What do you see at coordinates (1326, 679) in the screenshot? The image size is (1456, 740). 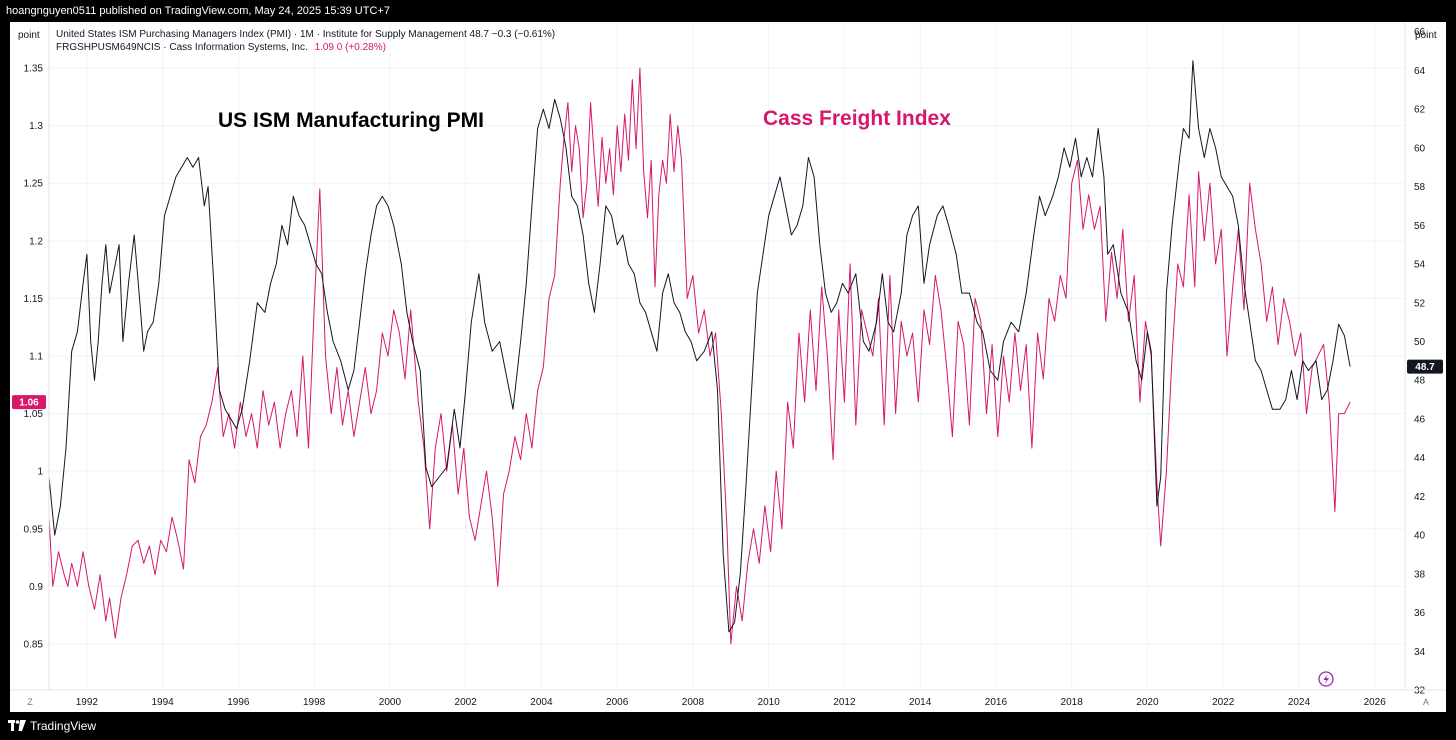 I see `lightning-icon` at bounding box center [1326, 679].